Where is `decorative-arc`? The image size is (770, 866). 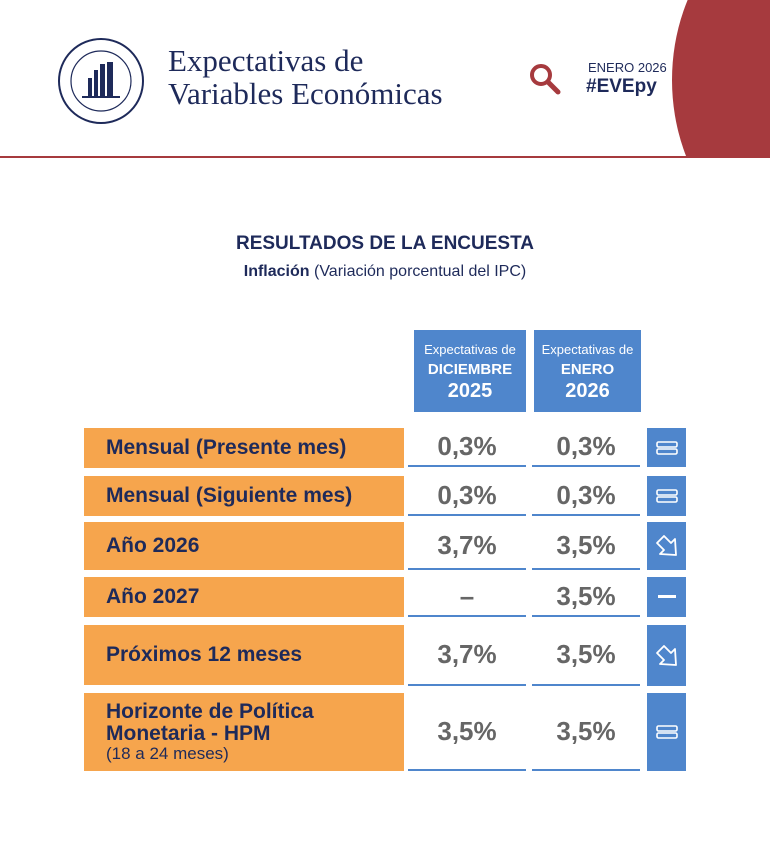 decorative-arc is located at coordinates (721, 78).